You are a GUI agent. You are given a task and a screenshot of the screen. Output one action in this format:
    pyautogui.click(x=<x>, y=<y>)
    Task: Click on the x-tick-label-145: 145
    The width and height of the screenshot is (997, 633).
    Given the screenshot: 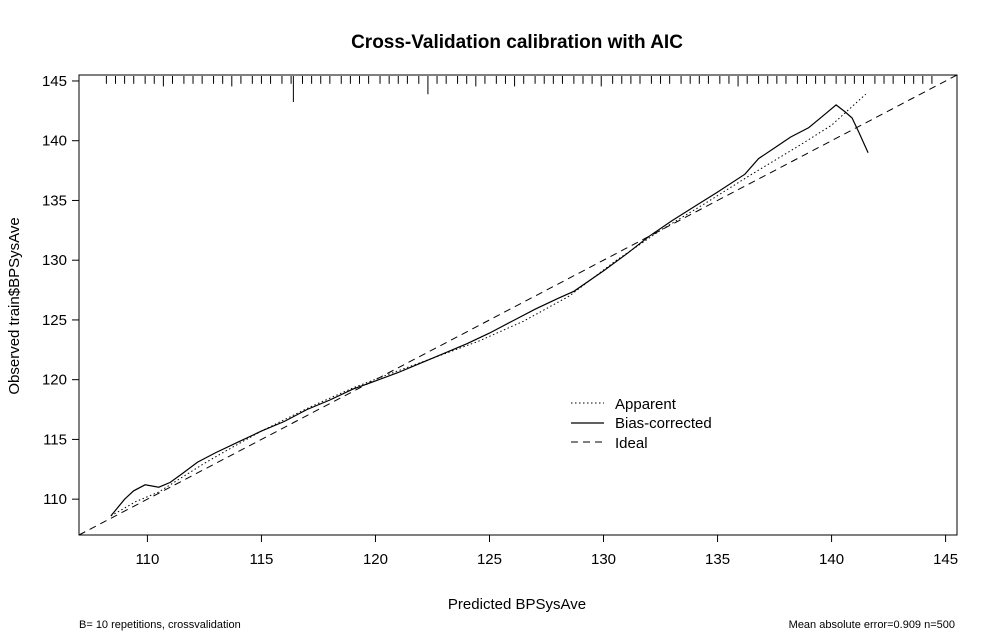 What is the action you would take?
    pyautogui.click(x=945, y=559)
    